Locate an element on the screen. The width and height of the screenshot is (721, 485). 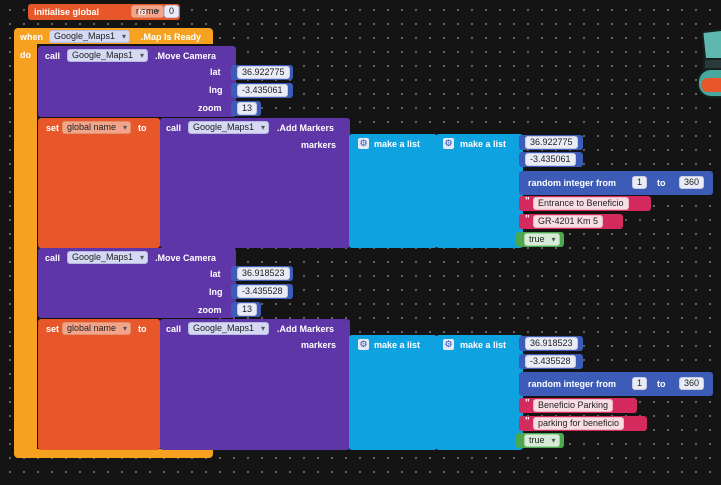
set-global-name-block-2: set global name to is located at coordinates (99, 384).